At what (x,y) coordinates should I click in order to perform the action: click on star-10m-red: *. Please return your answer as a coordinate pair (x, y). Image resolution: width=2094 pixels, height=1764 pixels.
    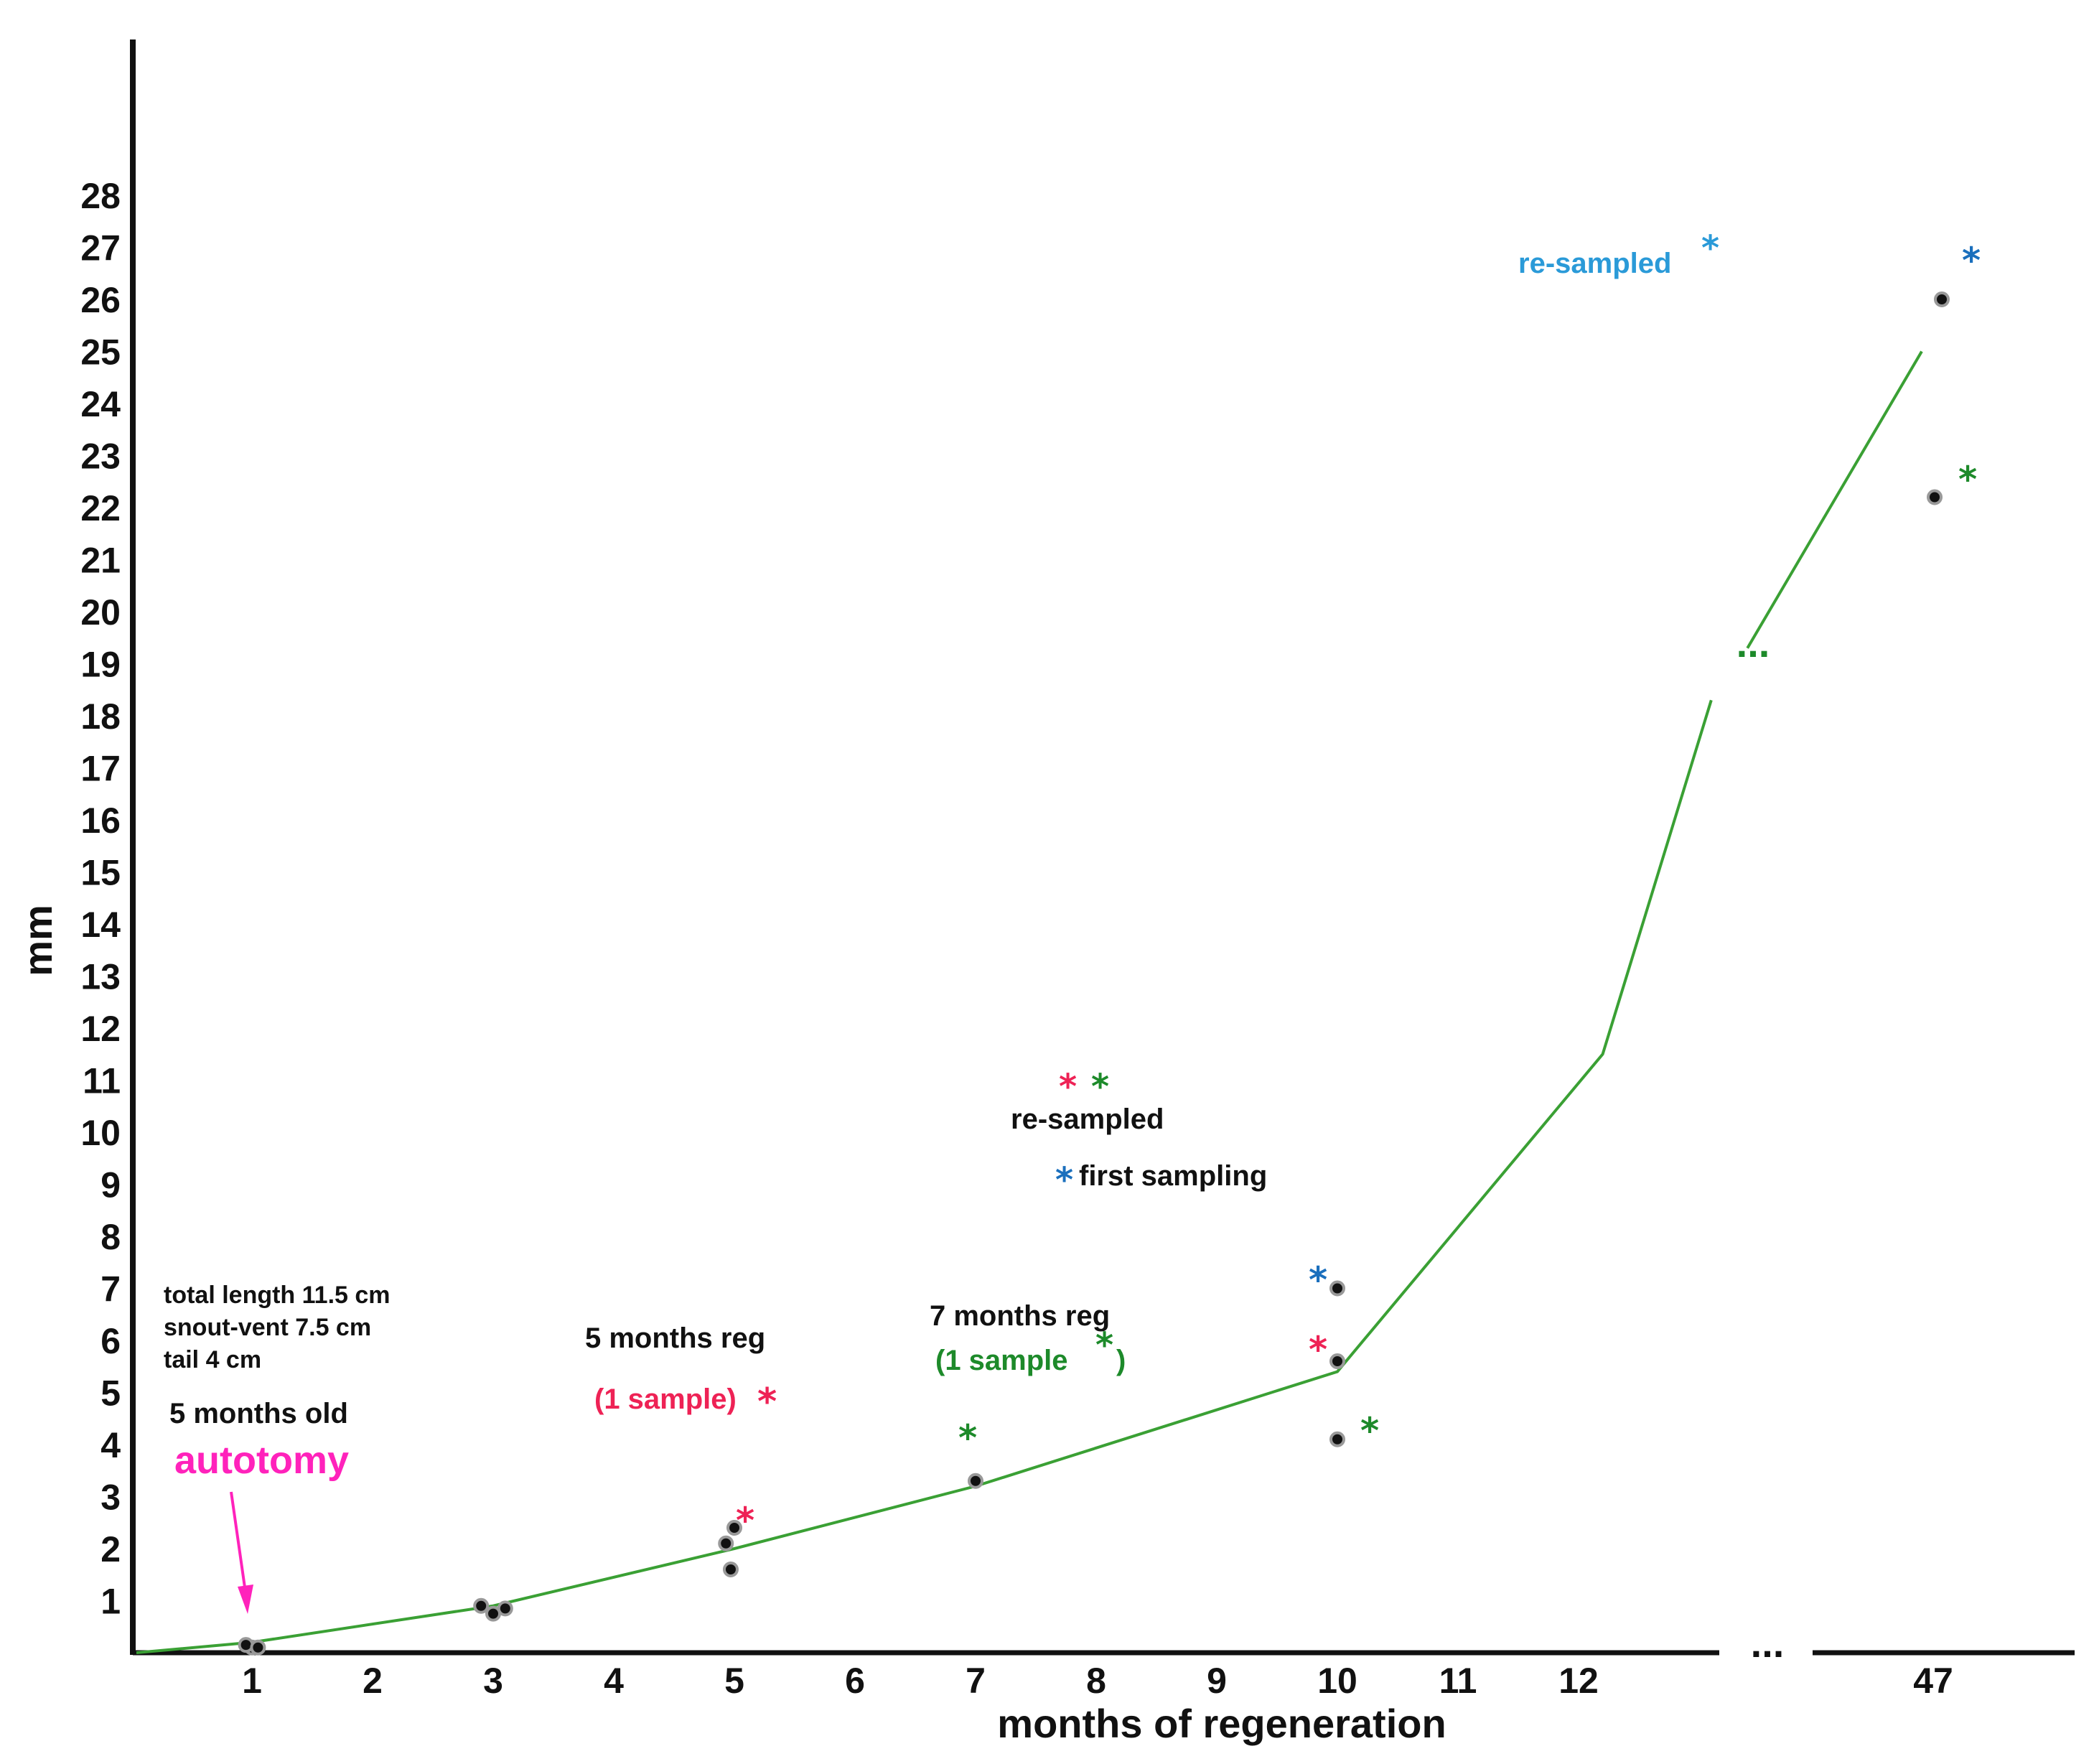
    Looking at the image, I should click on (1318, 1350).